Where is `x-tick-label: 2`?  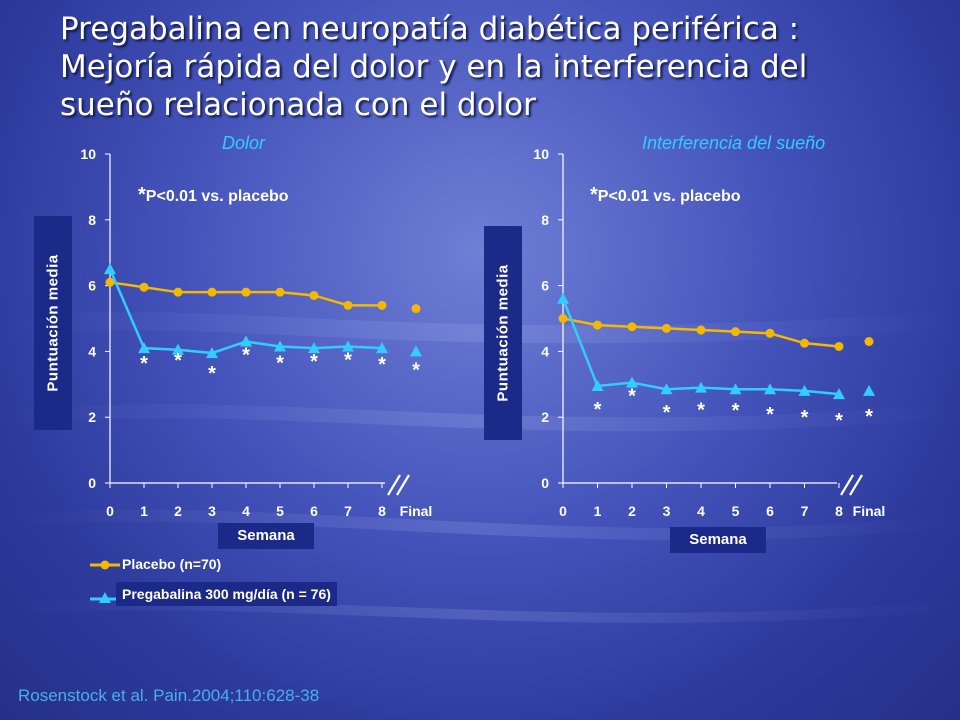
x-tick-label: 2 is located at coordinates (632, 511).